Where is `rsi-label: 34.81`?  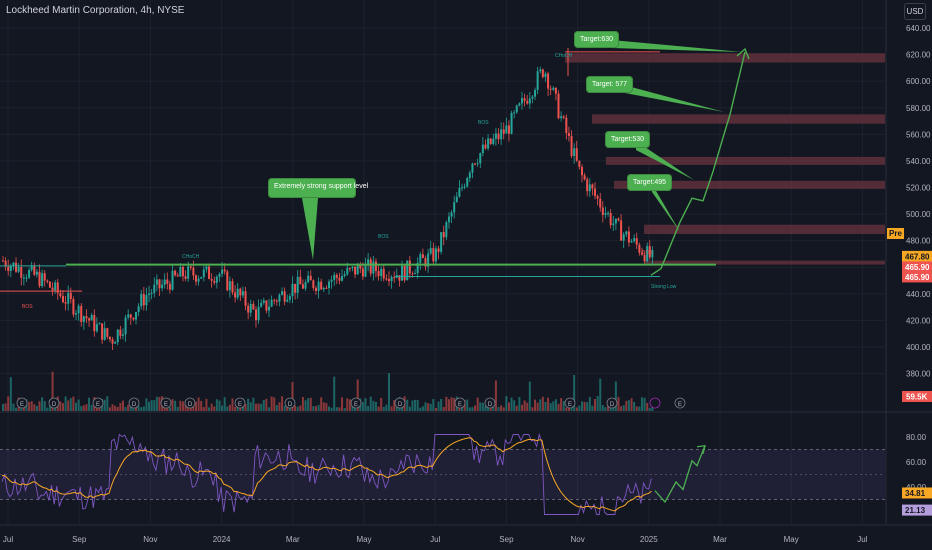
rsi-label: 34.81 is located at coordinates (915, 493).